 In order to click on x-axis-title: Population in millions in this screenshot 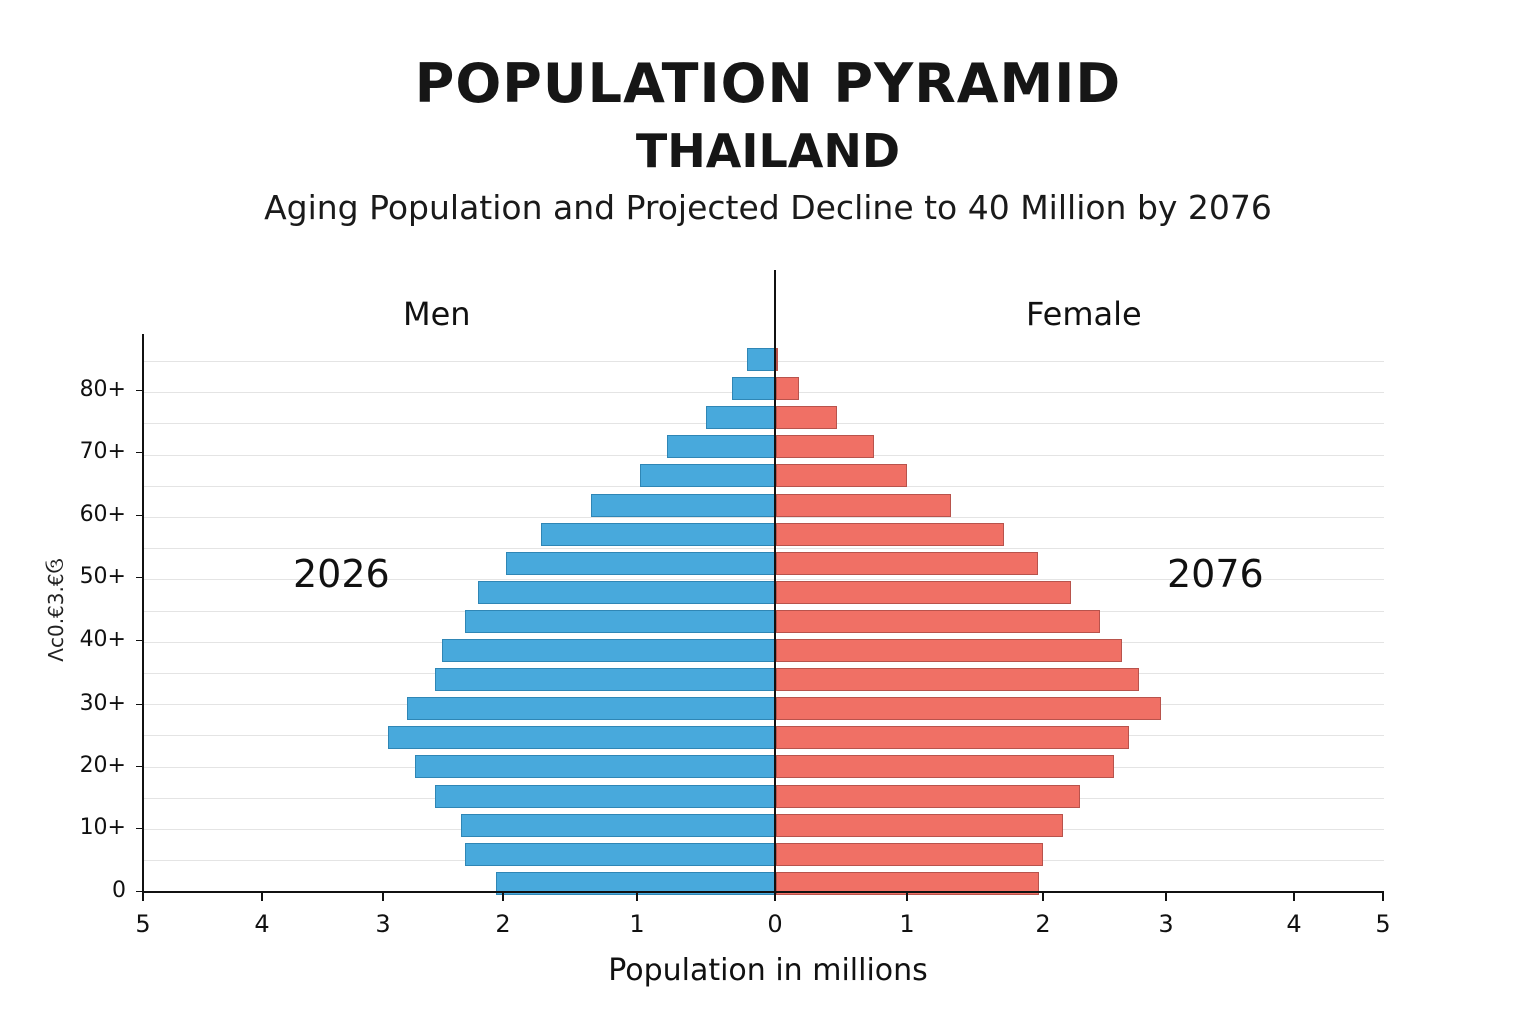, I will do `click(768, 970)`.